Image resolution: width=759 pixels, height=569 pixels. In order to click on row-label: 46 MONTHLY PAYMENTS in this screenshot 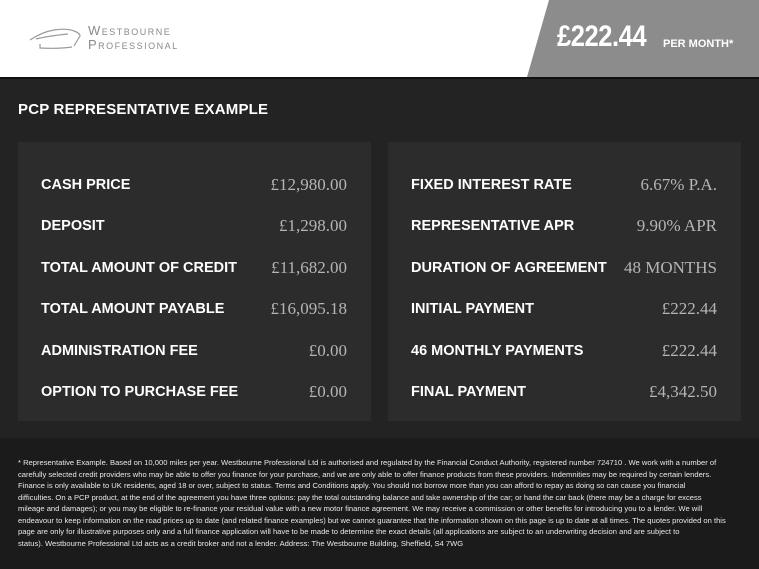, I will do `click(497, 350)`.